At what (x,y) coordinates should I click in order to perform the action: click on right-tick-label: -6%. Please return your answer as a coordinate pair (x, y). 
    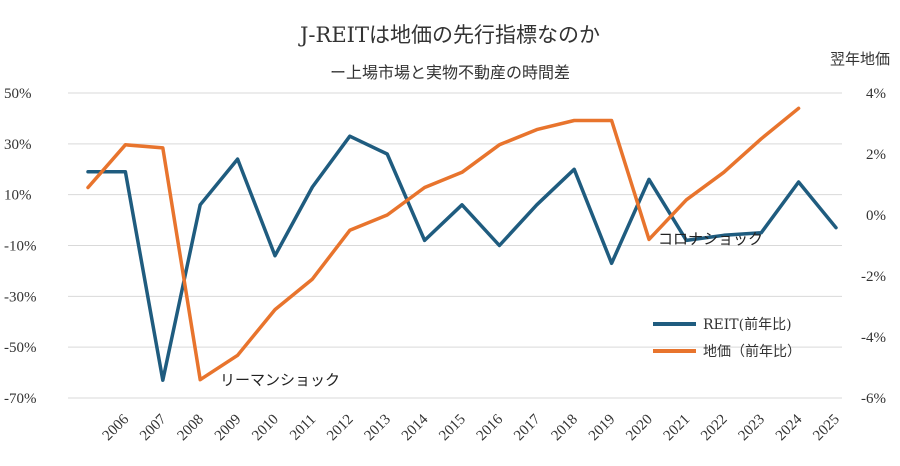
    Looking at the image, I should click on (873, 399).